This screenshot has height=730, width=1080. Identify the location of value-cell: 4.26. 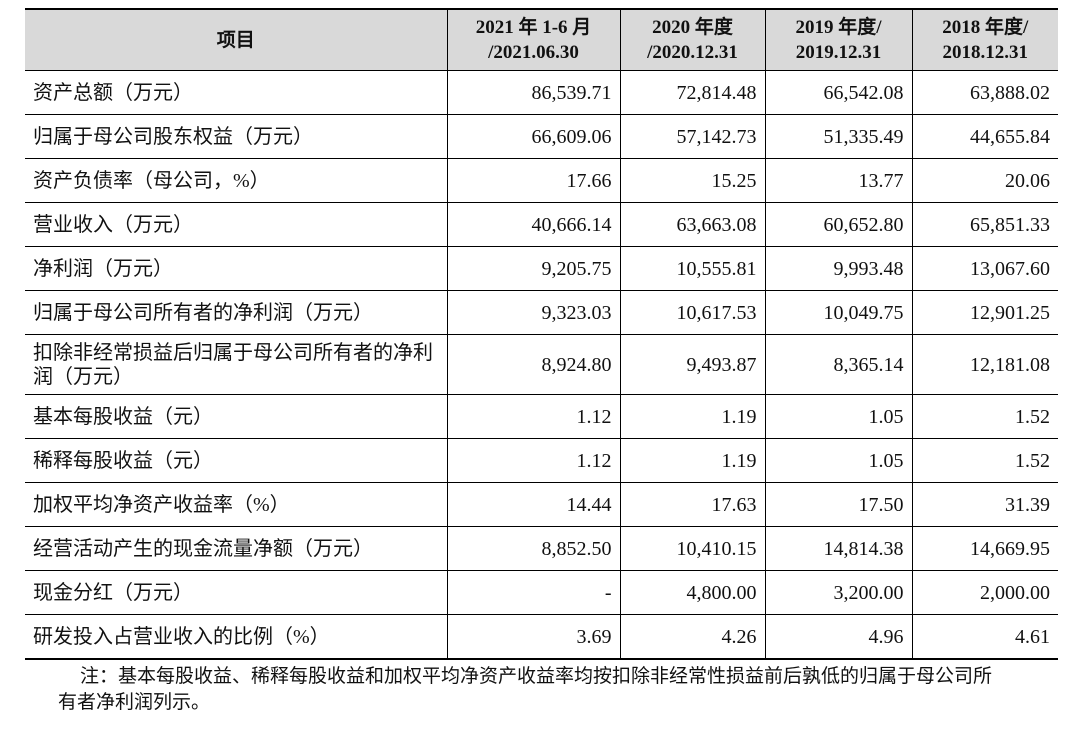
(692, 637).